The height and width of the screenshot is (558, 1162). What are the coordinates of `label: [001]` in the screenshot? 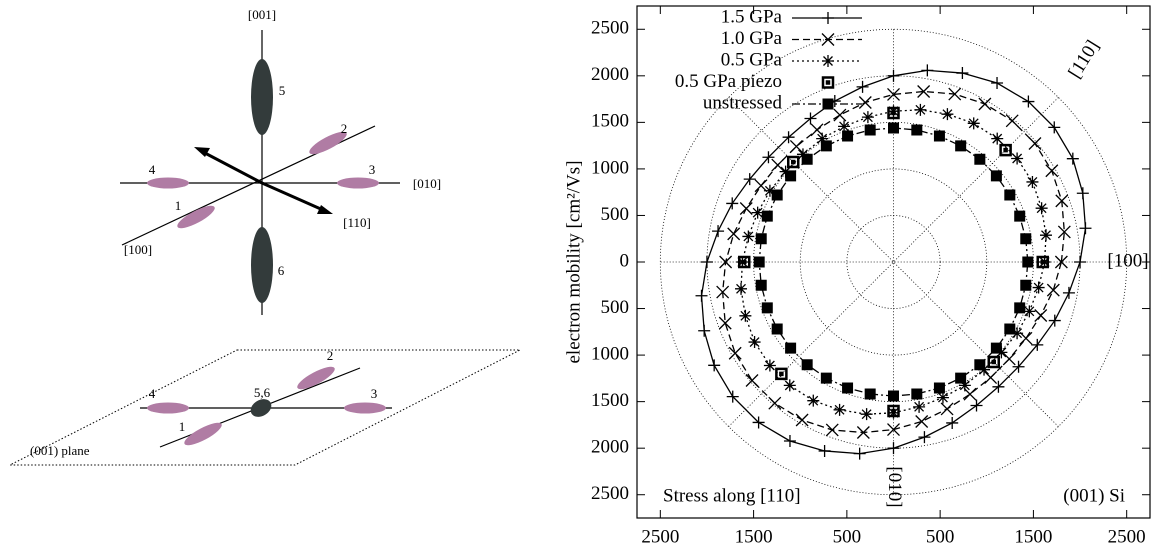 It's located at (262, 14).